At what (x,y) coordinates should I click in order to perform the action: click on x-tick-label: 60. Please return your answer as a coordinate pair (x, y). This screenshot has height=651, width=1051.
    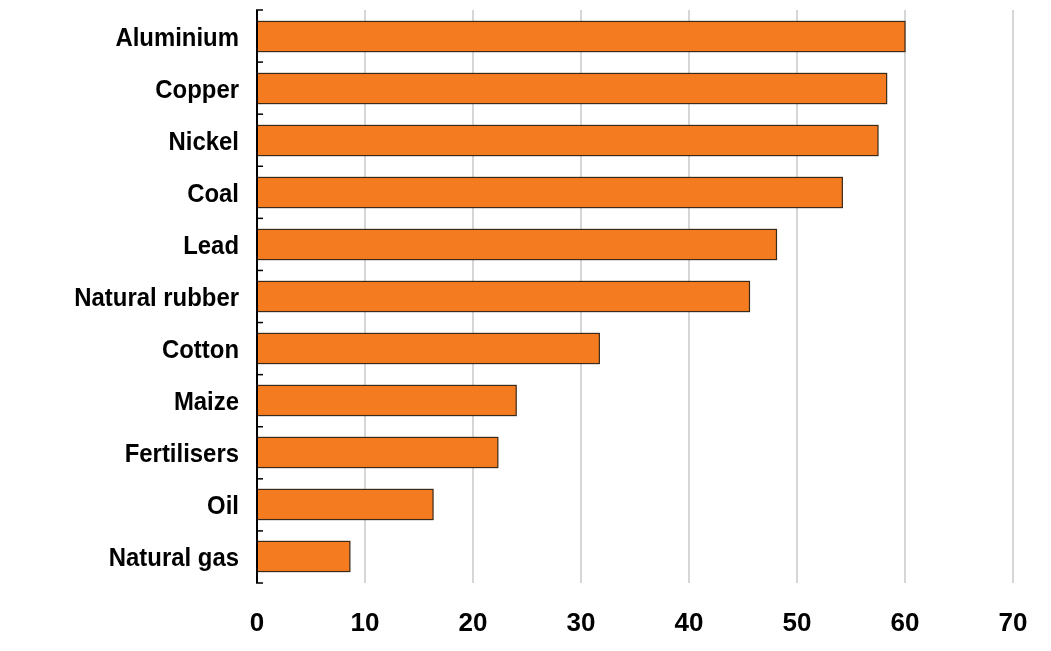
    Looking at the image, I should click on (905, 622).